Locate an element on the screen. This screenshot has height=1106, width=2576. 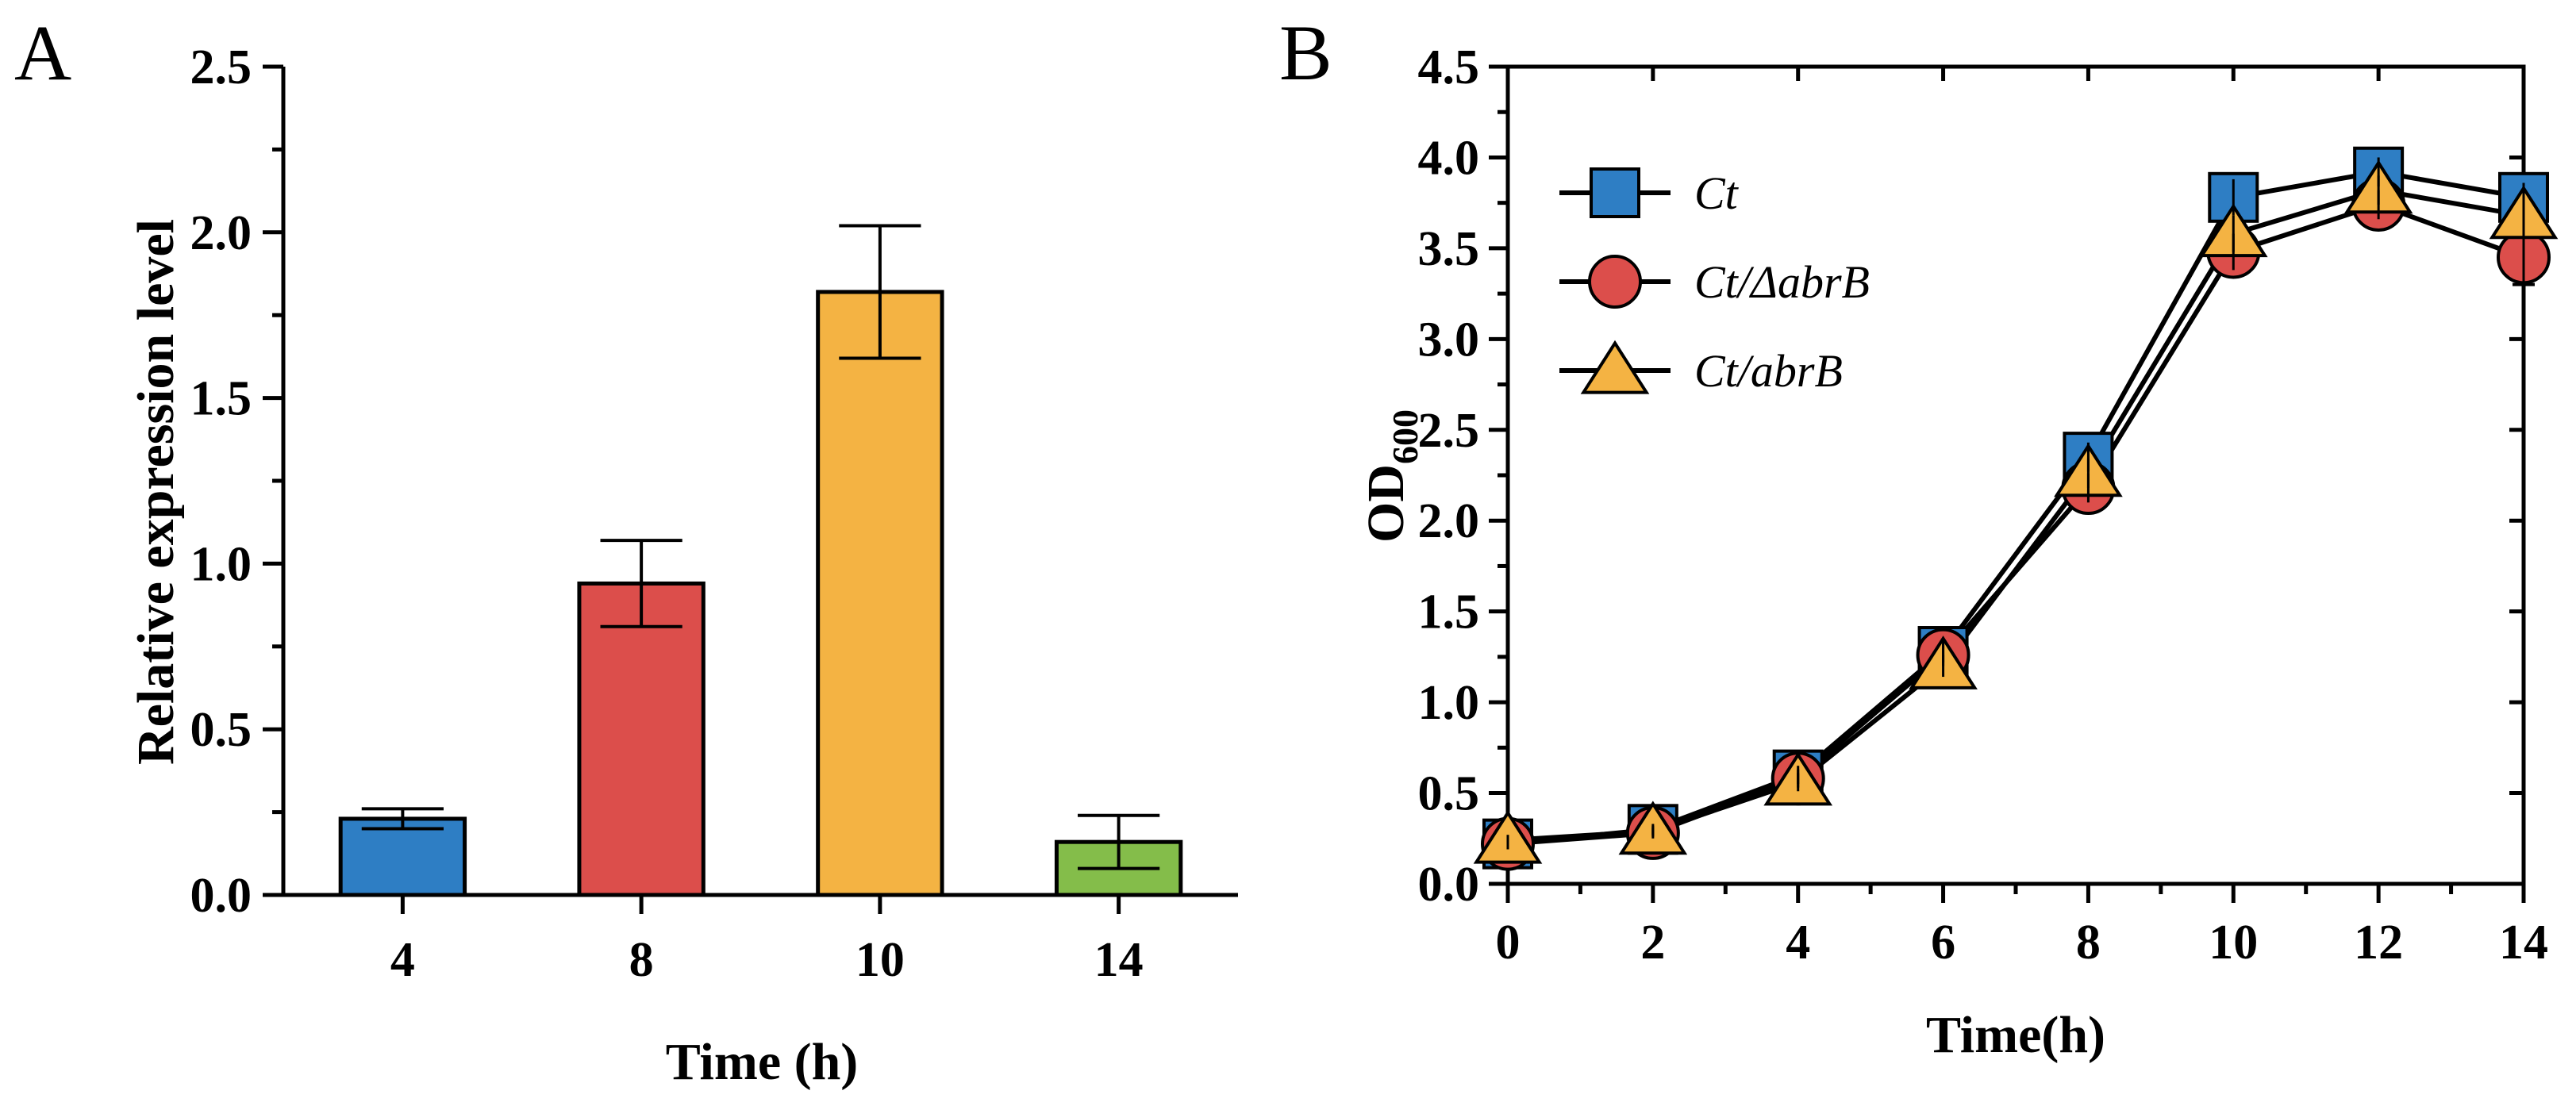
panel-b-y-tick-label: 3.5 is located at coordinates (1449, 249).